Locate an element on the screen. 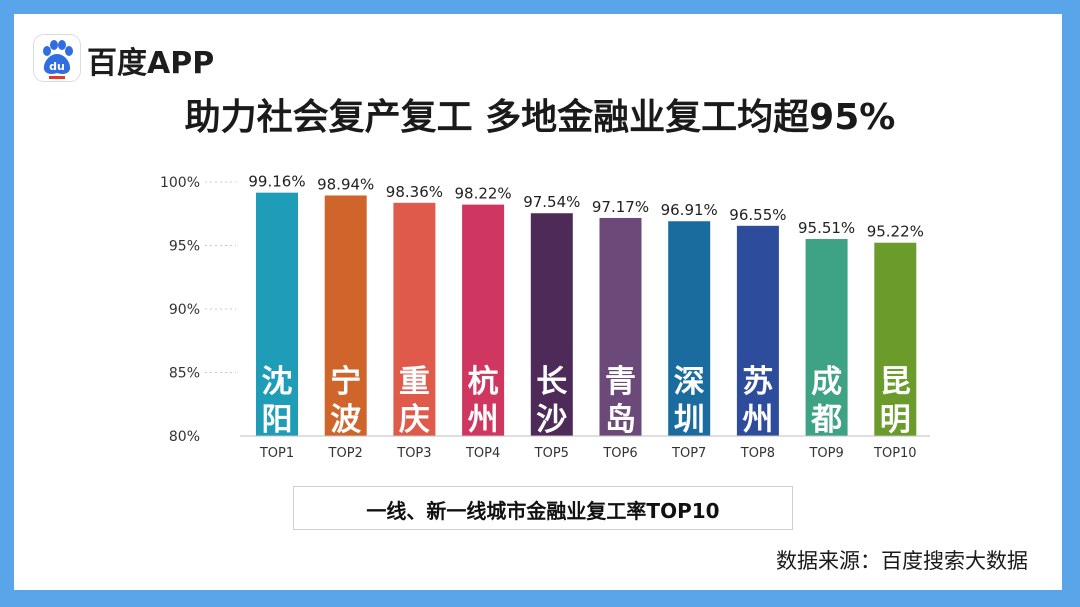  value-label: 95.51% is located at coordinates (826, 228).